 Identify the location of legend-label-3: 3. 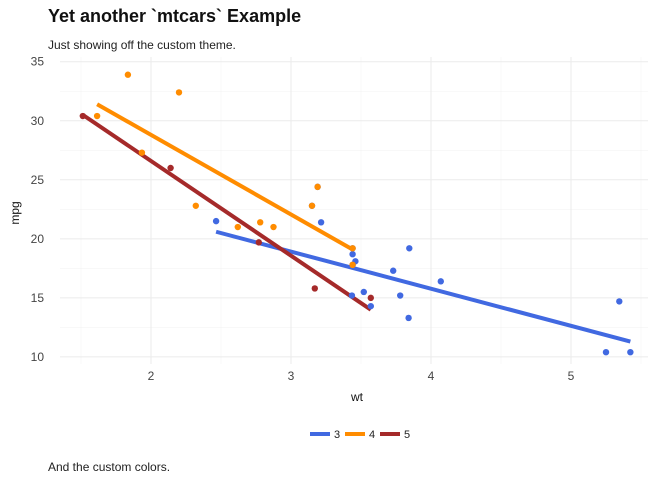
(337, 435).